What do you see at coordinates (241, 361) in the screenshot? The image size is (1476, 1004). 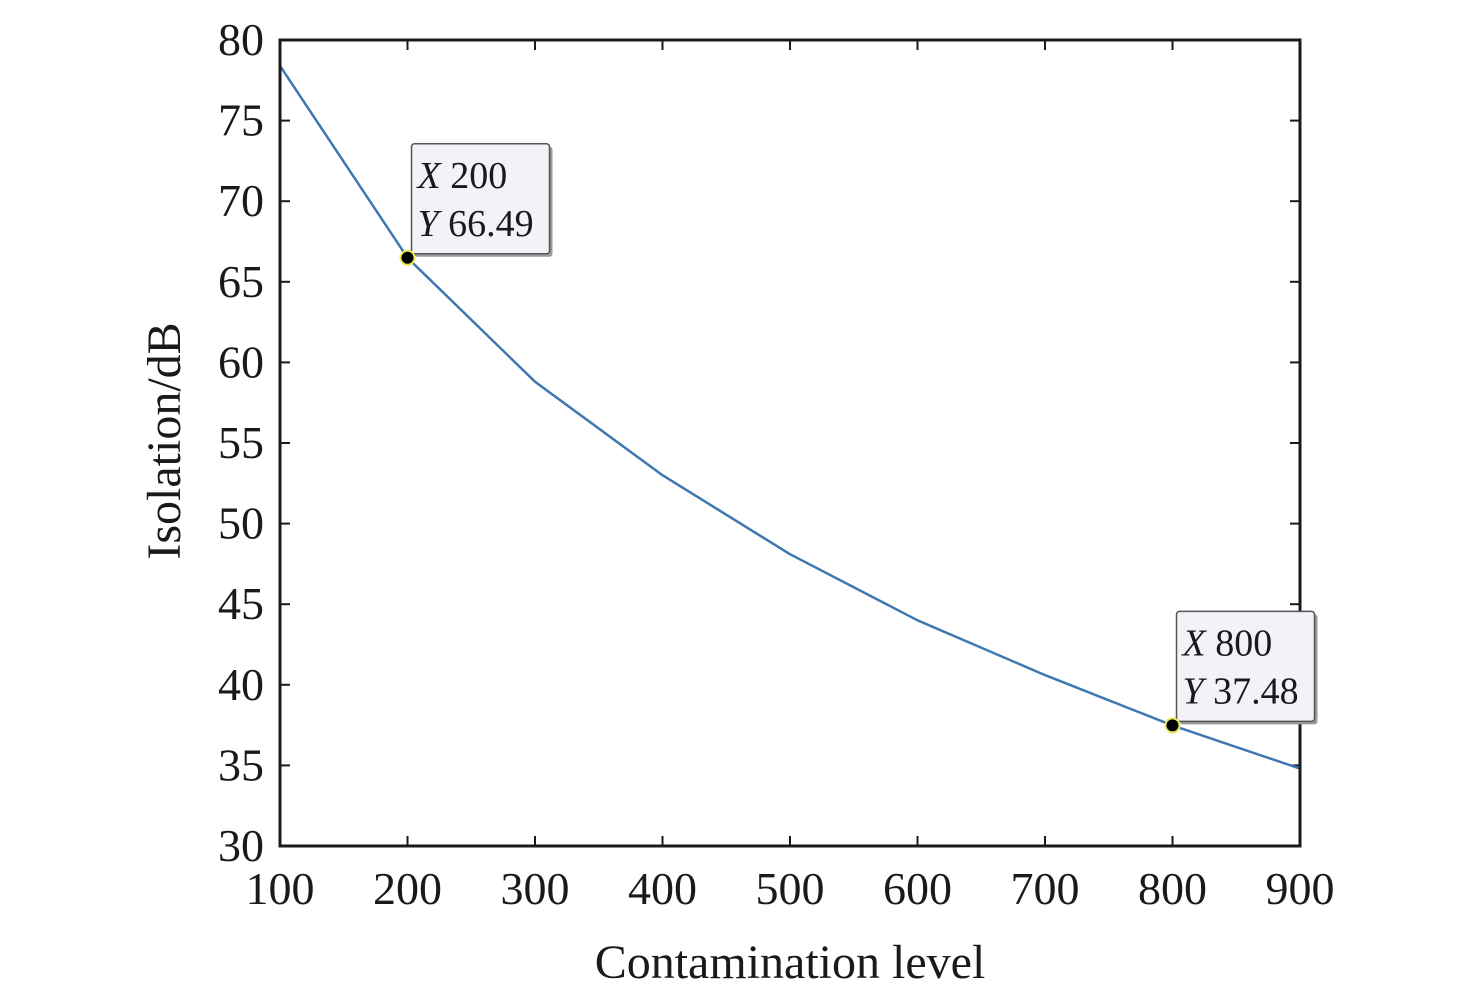 I see `y-tick-label: 60` at bounding box center [241, 361].